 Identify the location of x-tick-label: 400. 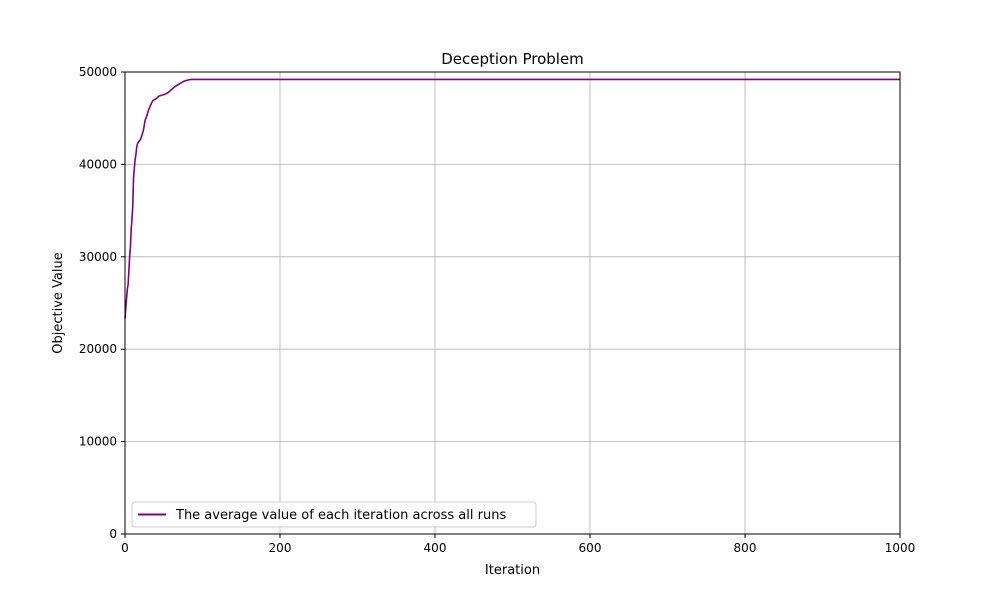
(435, 548).